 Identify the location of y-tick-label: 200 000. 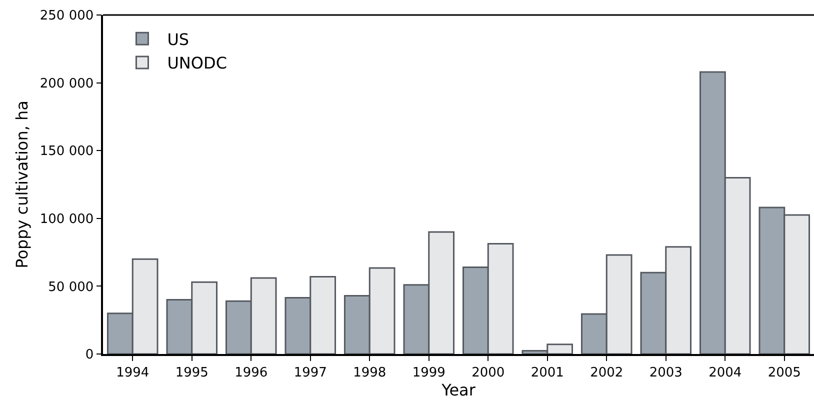
(67, 84).